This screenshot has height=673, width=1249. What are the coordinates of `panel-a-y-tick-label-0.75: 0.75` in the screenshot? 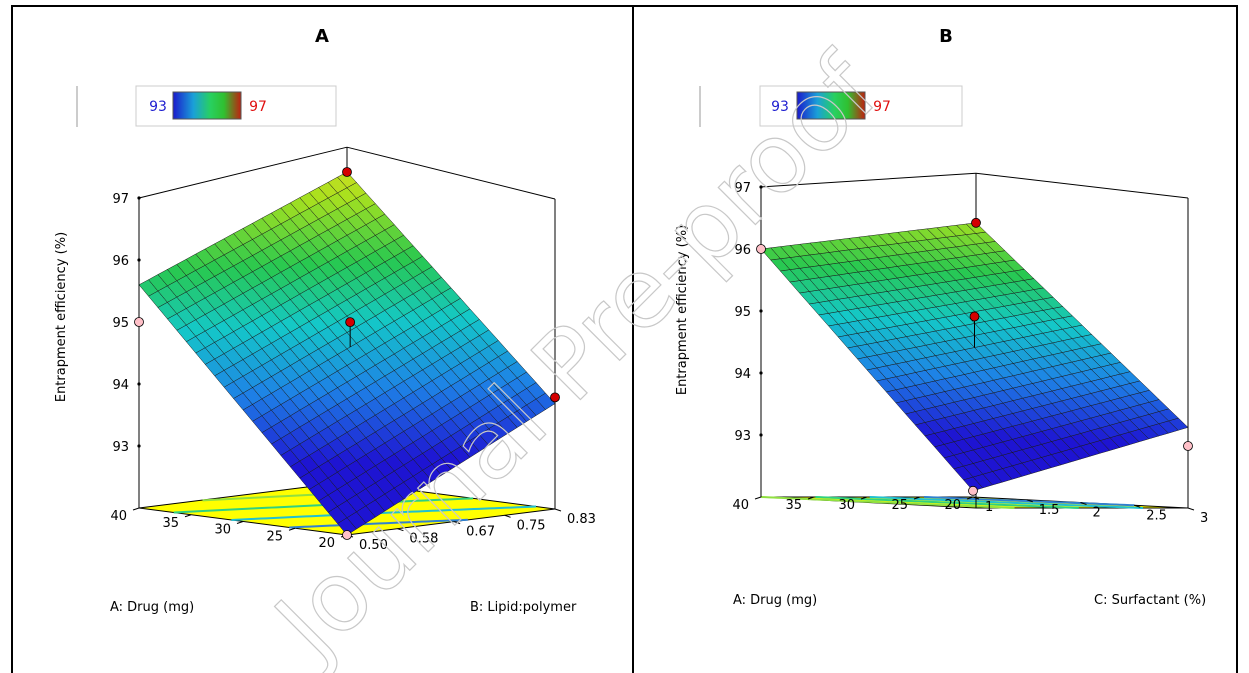 It's located at (531, 525).